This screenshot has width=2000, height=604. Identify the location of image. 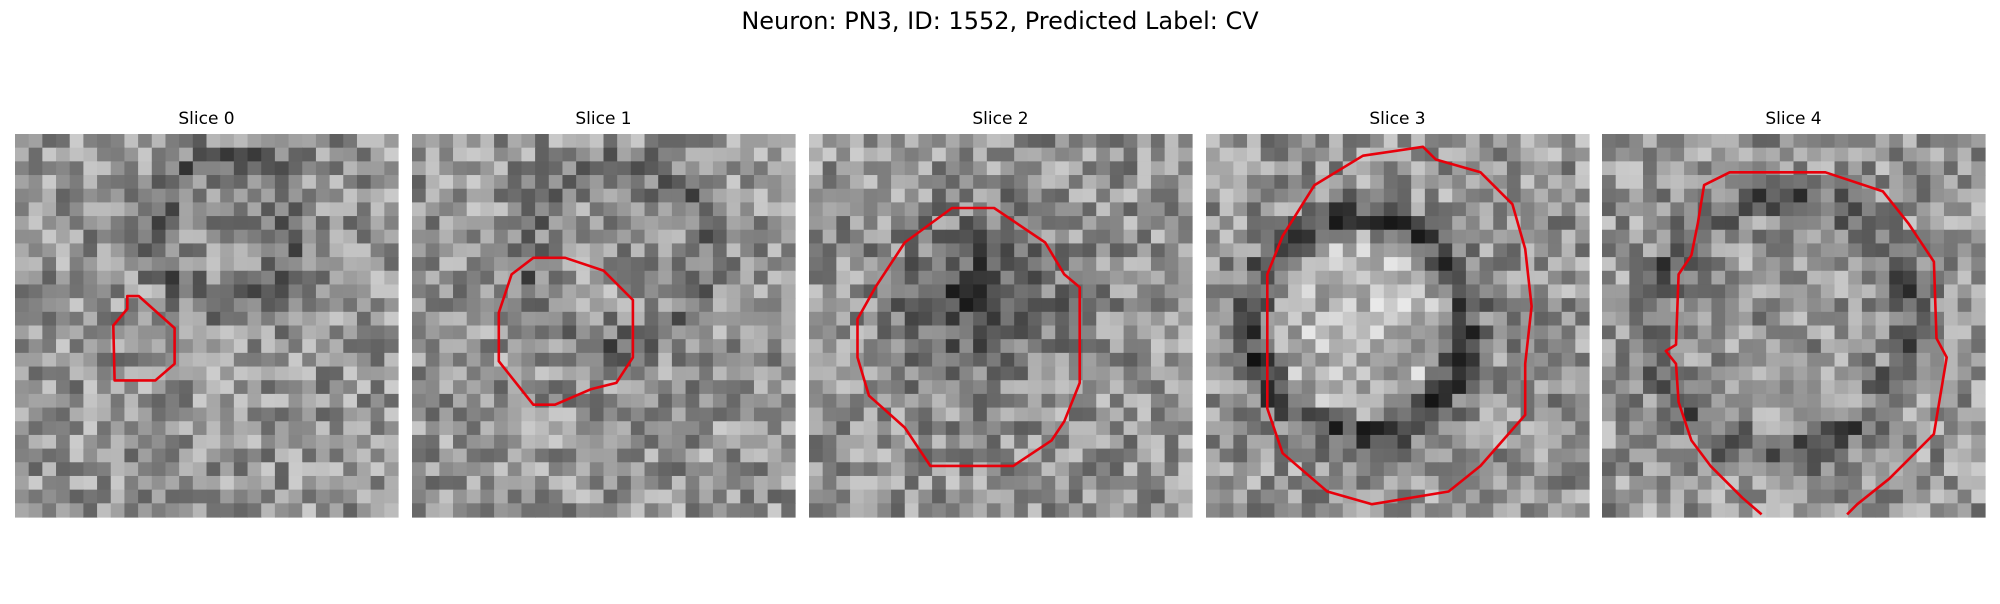
(604, 326).